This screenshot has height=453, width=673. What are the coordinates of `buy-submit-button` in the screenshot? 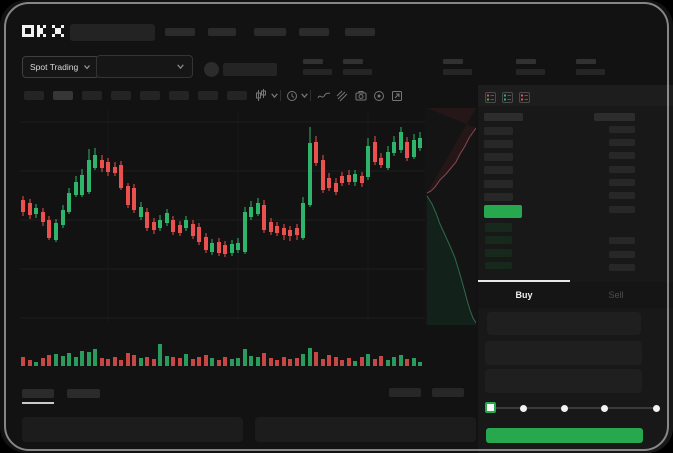 It's located at (564, 435).